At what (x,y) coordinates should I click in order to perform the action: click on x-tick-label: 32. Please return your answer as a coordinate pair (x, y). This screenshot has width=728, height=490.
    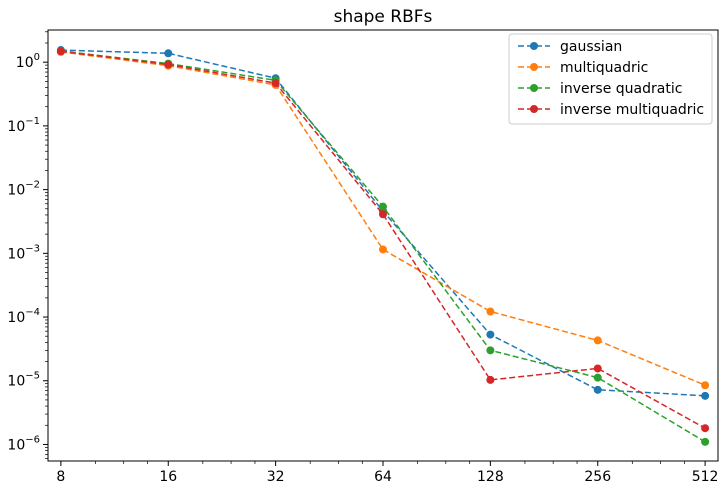
    Looking at the image, I should click on (276, 477).